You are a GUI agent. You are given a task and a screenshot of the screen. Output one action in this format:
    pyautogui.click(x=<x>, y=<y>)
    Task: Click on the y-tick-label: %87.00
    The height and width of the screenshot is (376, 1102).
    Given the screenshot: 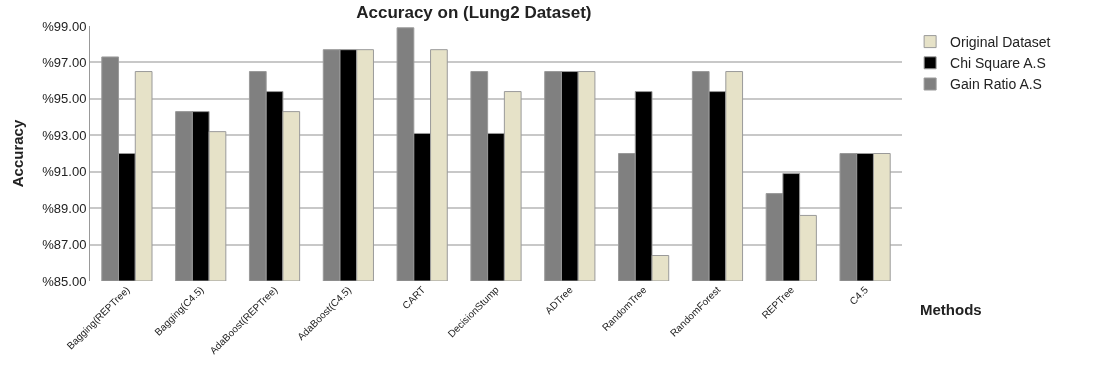 What is the action you would take?
    pyautogui.click(x=64, y=245)
    